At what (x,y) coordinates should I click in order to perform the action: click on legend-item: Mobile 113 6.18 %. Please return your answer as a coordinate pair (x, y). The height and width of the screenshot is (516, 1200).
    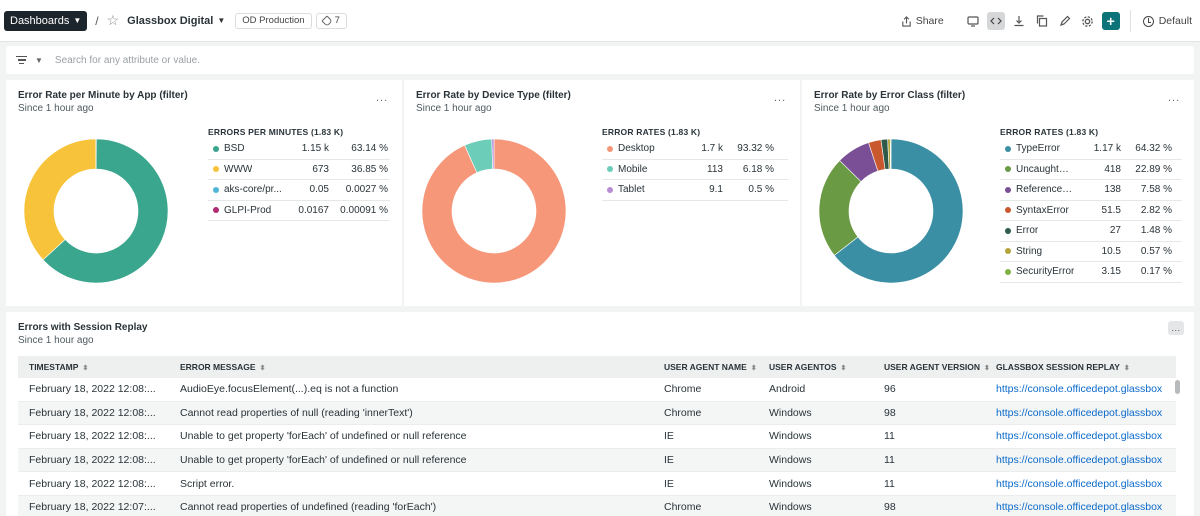
    Looking at the image, I should click on (695, 170).